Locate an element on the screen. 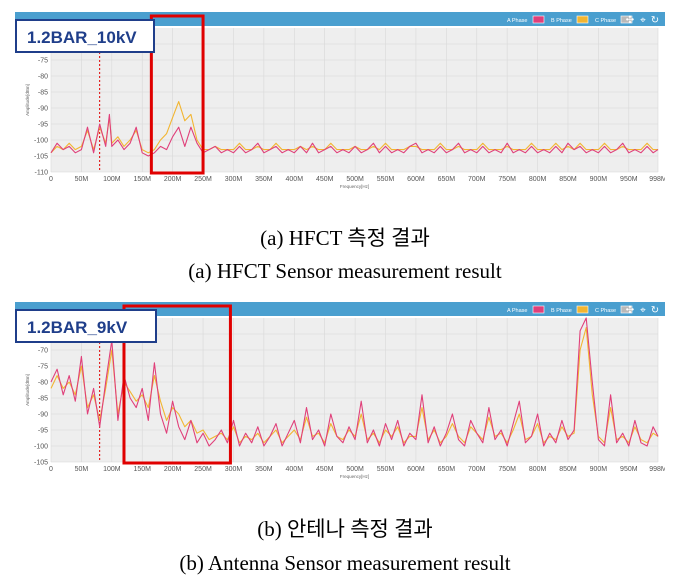  y-tick-label: -110 is located at coordinates (42, 173).